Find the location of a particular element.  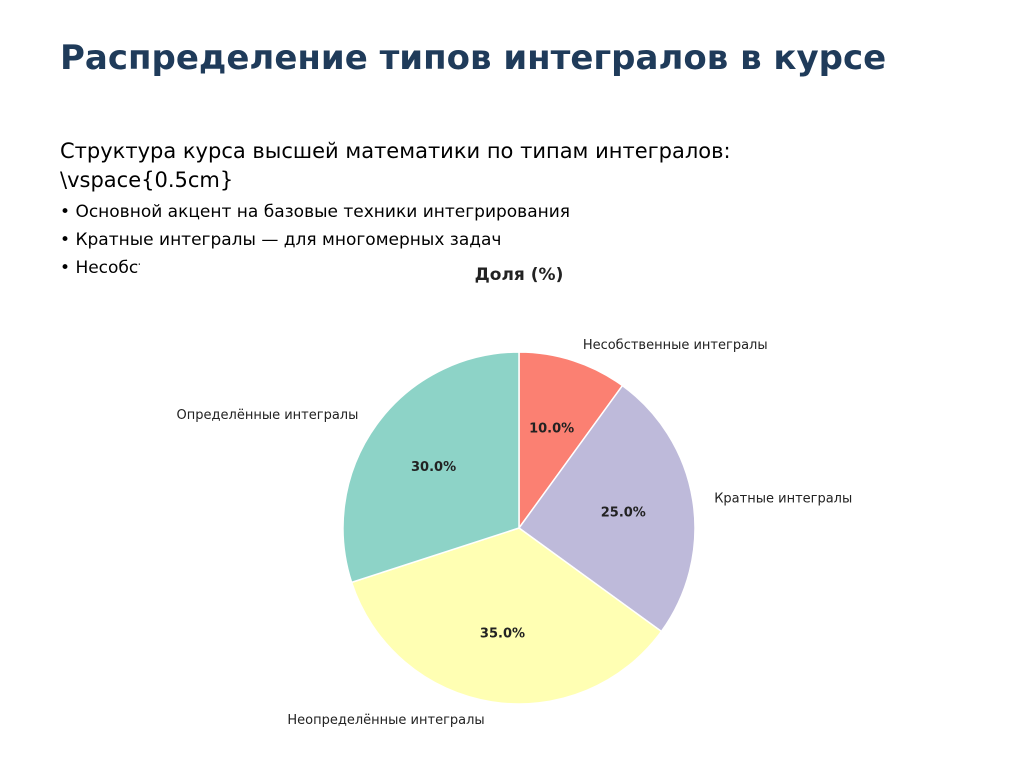

chart-title: Доля (%) is located at coordinates (519, 275).